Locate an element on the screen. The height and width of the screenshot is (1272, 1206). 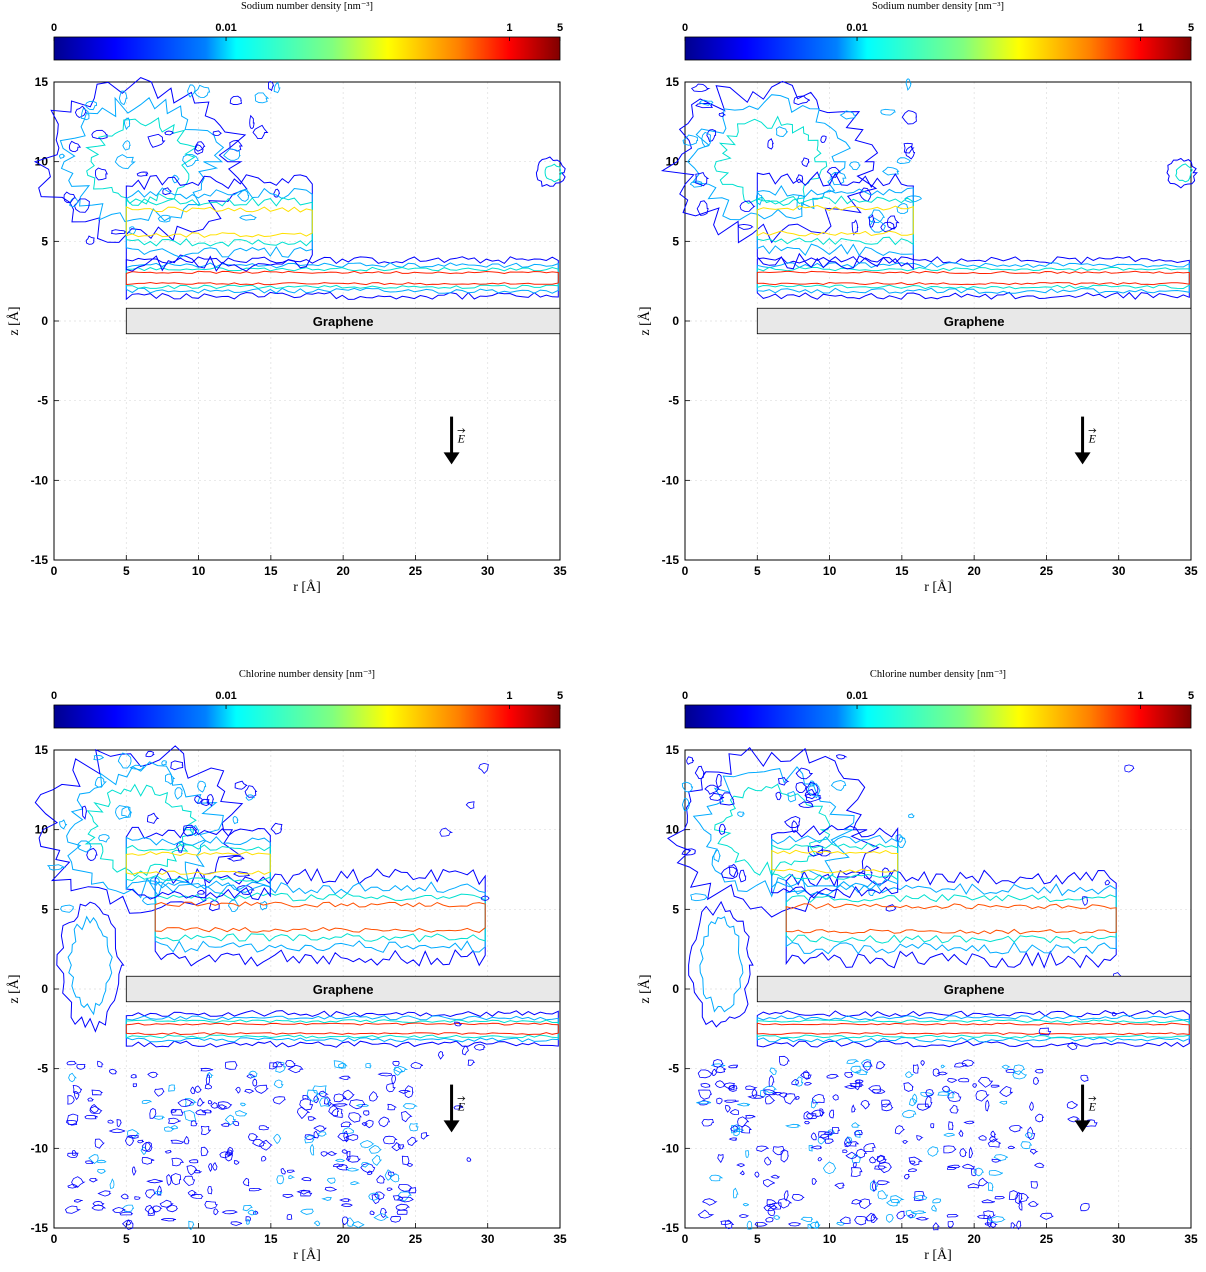
x-tick-label: 0 is located at coordinates (54, 571).